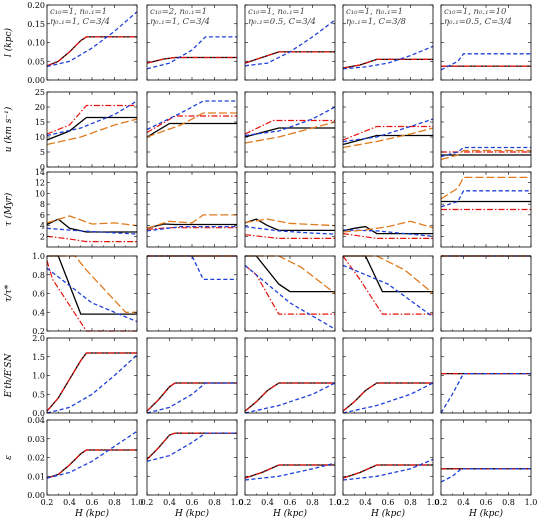  What do you see at coordinates (42, 167) in the screenshot?
I see `y-tick-label: 0` at bounding box center [42, 167].